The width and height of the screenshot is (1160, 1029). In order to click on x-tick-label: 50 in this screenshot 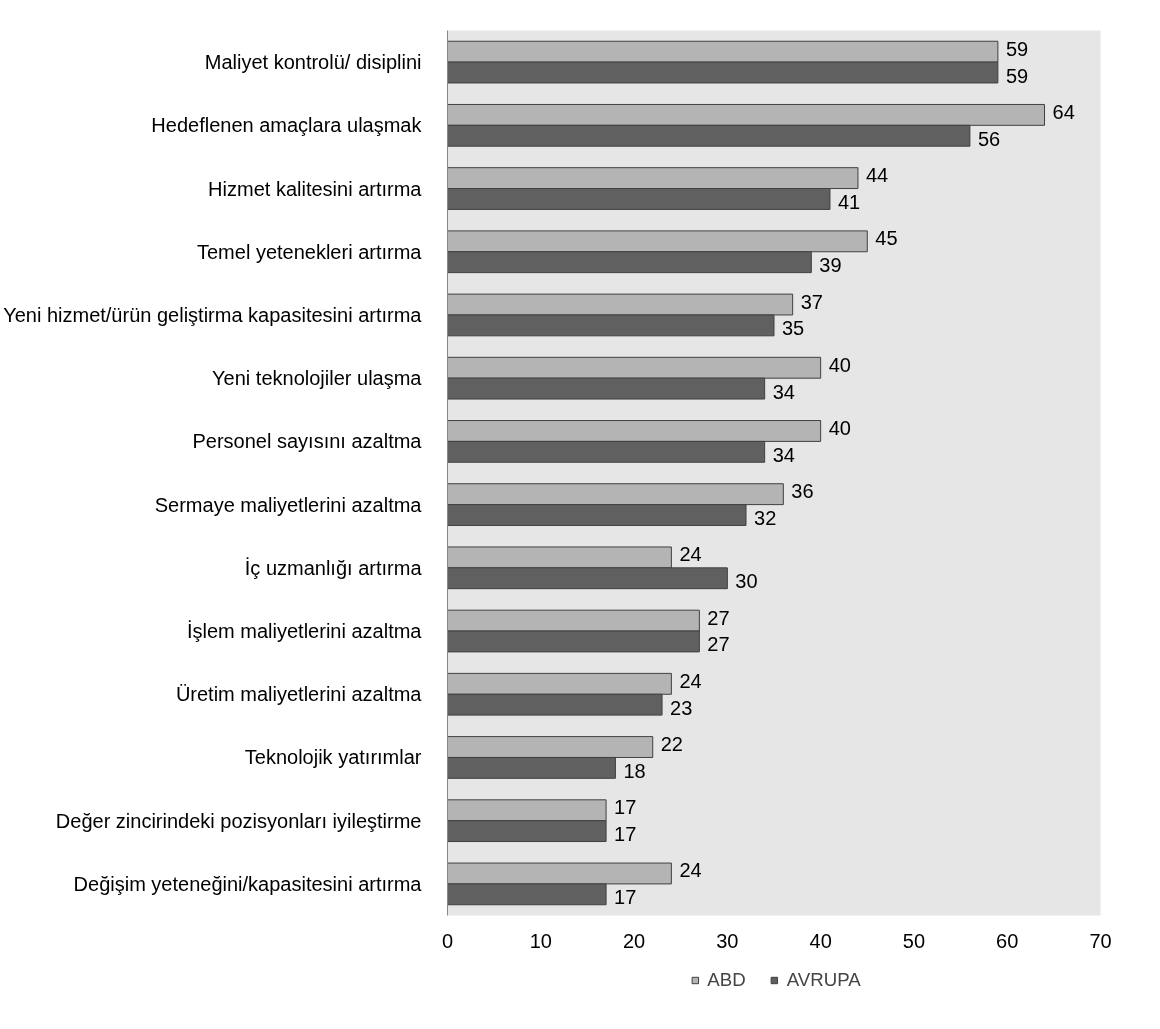, I will do `click(914, 940)`.